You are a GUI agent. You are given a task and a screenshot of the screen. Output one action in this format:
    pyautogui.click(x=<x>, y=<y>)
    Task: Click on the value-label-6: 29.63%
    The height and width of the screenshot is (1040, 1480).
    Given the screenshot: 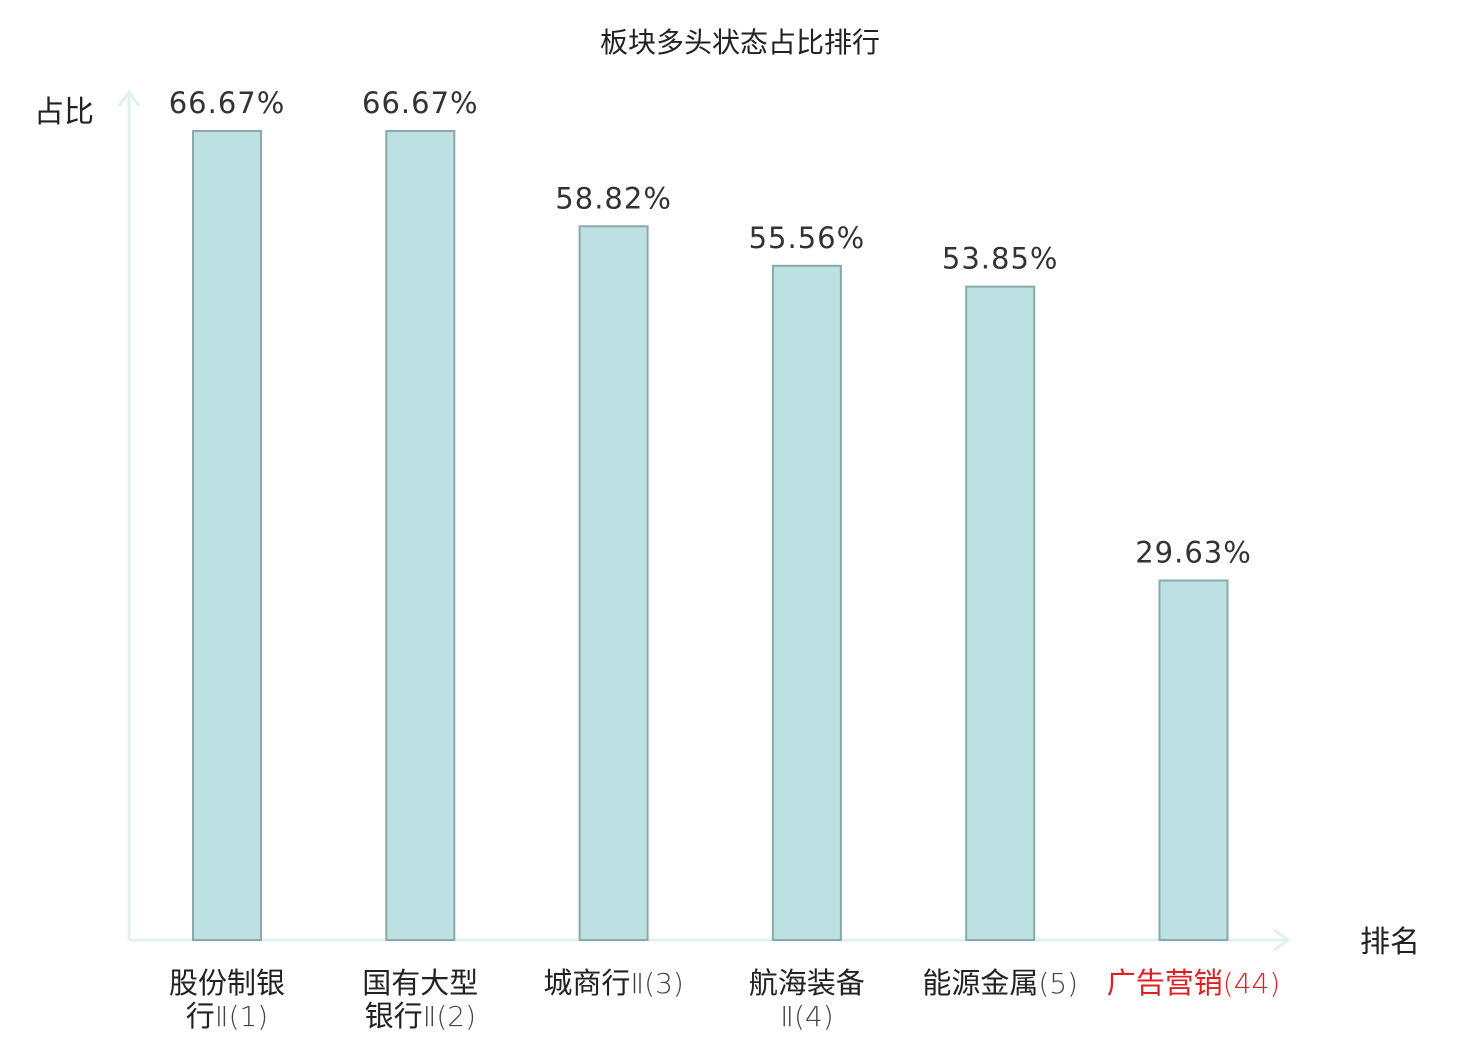 What is the action you would take?
    pyautogui.click(x=1193, y=553)
    